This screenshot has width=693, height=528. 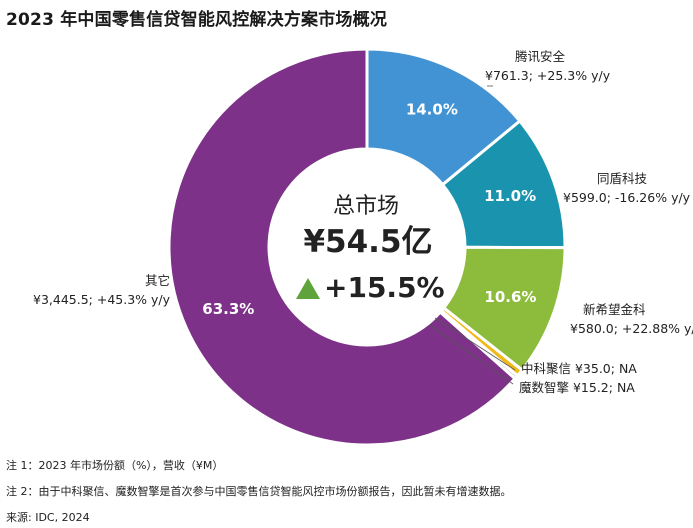 I want to click on slice-value-label: ¥761.3; +25.3% y/y, so click(x=548, y=75).